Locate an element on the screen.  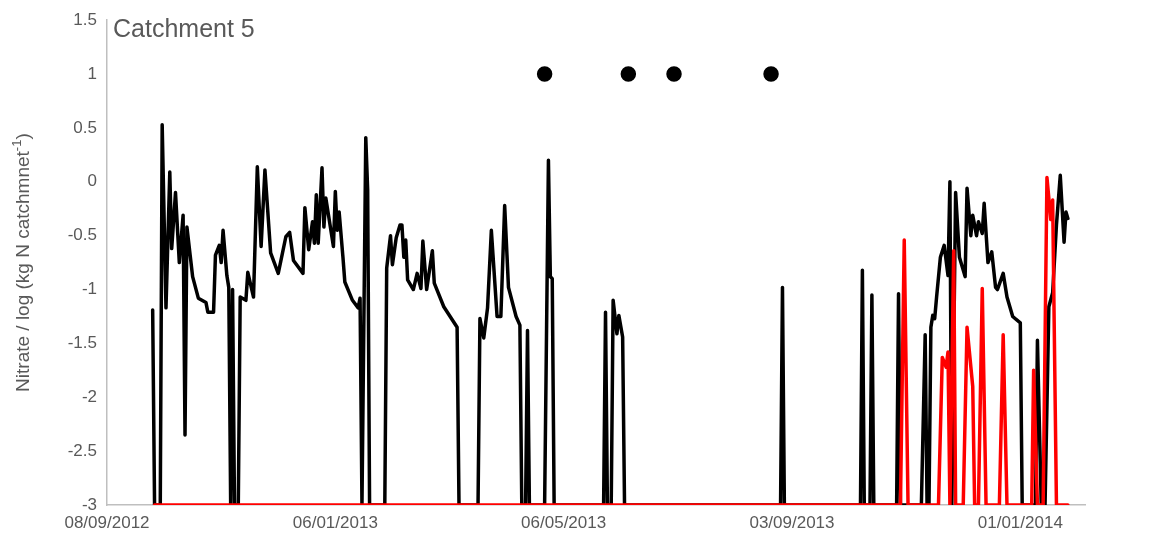
y-tick-label: 0 is located at coordinates (92, 181).